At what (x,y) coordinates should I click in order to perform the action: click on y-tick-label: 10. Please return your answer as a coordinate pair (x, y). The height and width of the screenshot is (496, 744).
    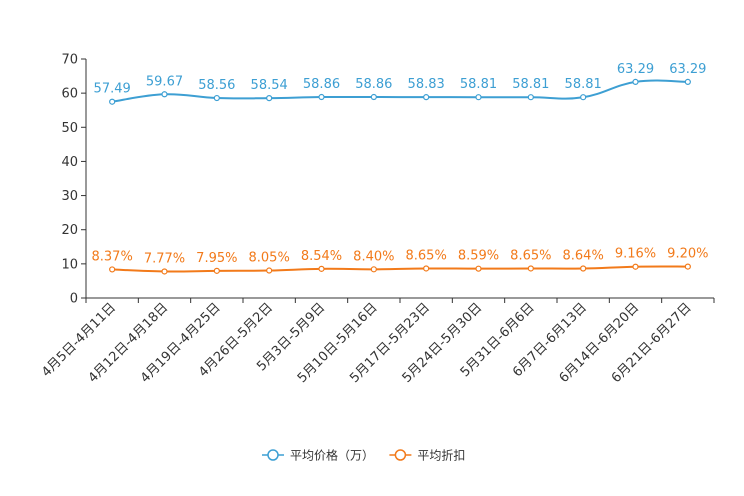
    Looking at the image, I should click on (69, 264).